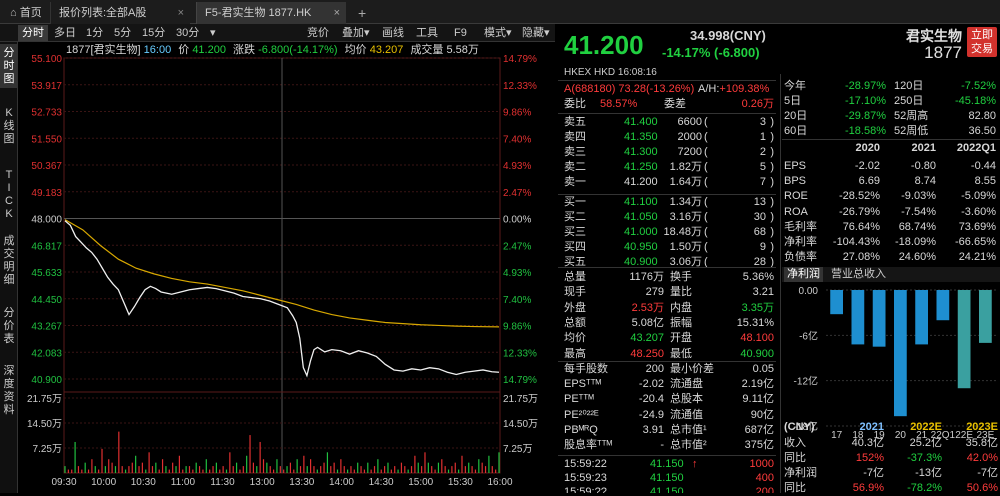 Image resolution: width=1000 pixels, height=496 pixels. Describe the element at coordinates (653, 430) in the screenshot. I see `stat-value: 3.91` at that location.